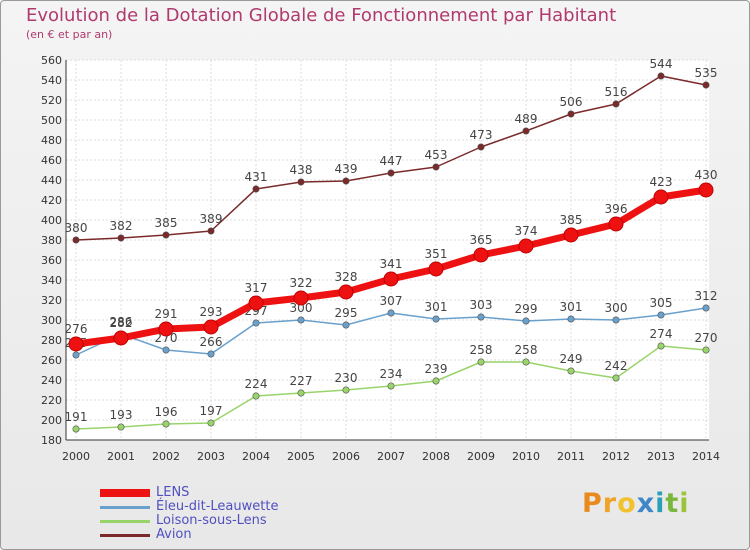 Image resolution: width=750 pixels, height=550 pixels. Describe the element at coordinates (121, 226) in the screenshot. I see `data-label-avion: 382` at that location.